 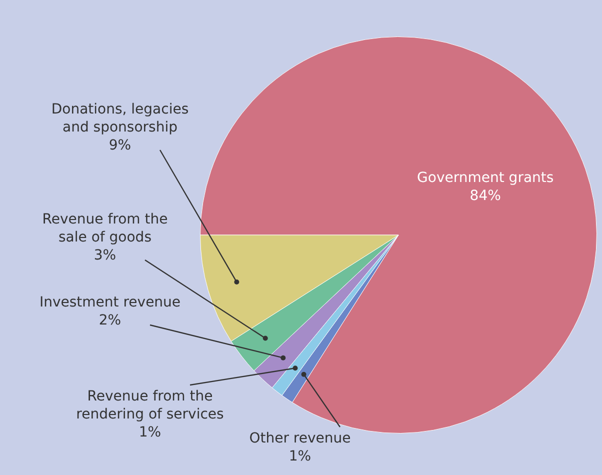 I want to click on slice-label: Revenue from the rendering of services, so click(x=150, y=405).